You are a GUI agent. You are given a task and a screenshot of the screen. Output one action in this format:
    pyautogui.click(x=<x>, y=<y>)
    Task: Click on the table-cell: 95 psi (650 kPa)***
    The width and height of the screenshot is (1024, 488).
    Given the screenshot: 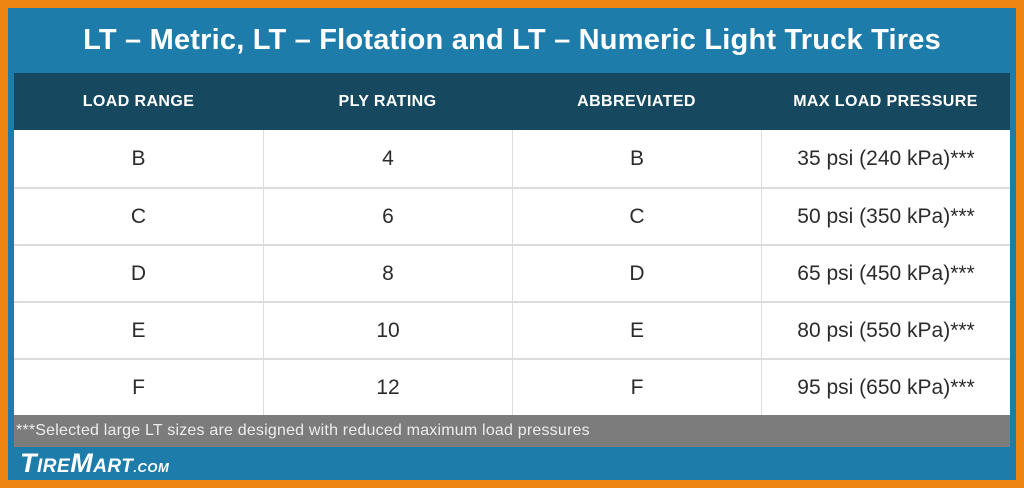 What is the action you would take?
    pyautogui.click(x=885, y=387)
    